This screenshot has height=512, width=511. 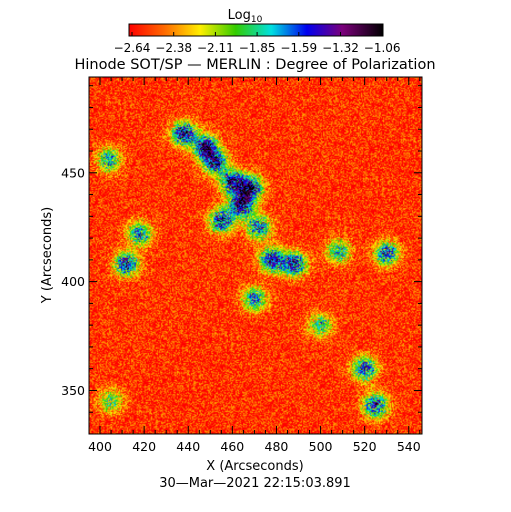 I want to click on colorbar-tick-label: −2.11, so click(x=215, y=48).